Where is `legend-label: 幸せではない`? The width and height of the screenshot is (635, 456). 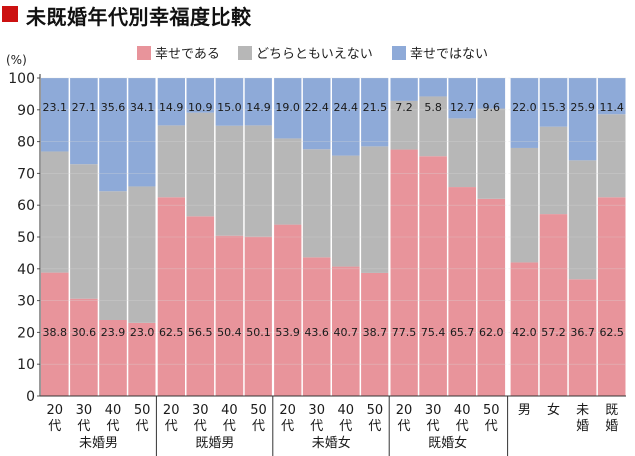 legend-label: 幸せではない is located at coordinates (449, 54).